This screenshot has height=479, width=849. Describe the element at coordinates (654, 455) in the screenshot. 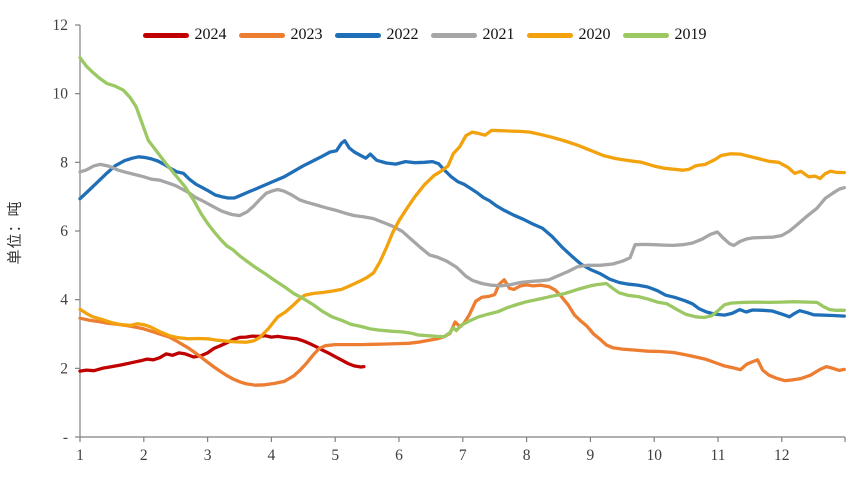

I see `x-tick-label: 10` at that location.